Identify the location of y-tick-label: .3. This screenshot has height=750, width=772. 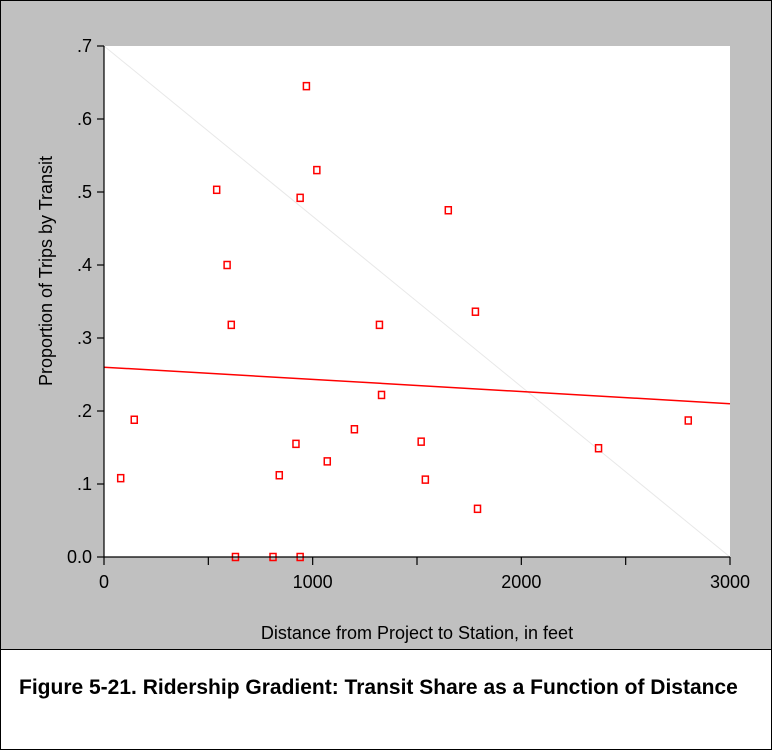
(84, 338).